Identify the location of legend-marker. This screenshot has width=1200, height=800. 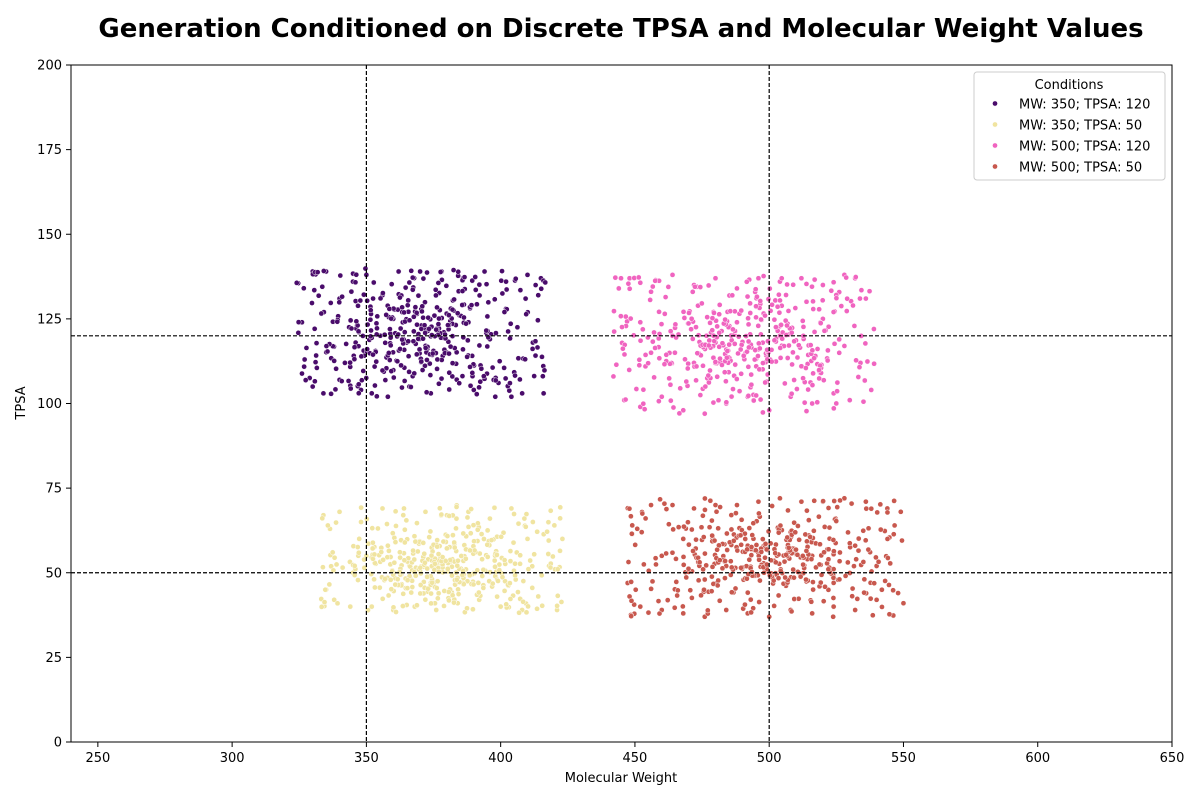
(995, 145).